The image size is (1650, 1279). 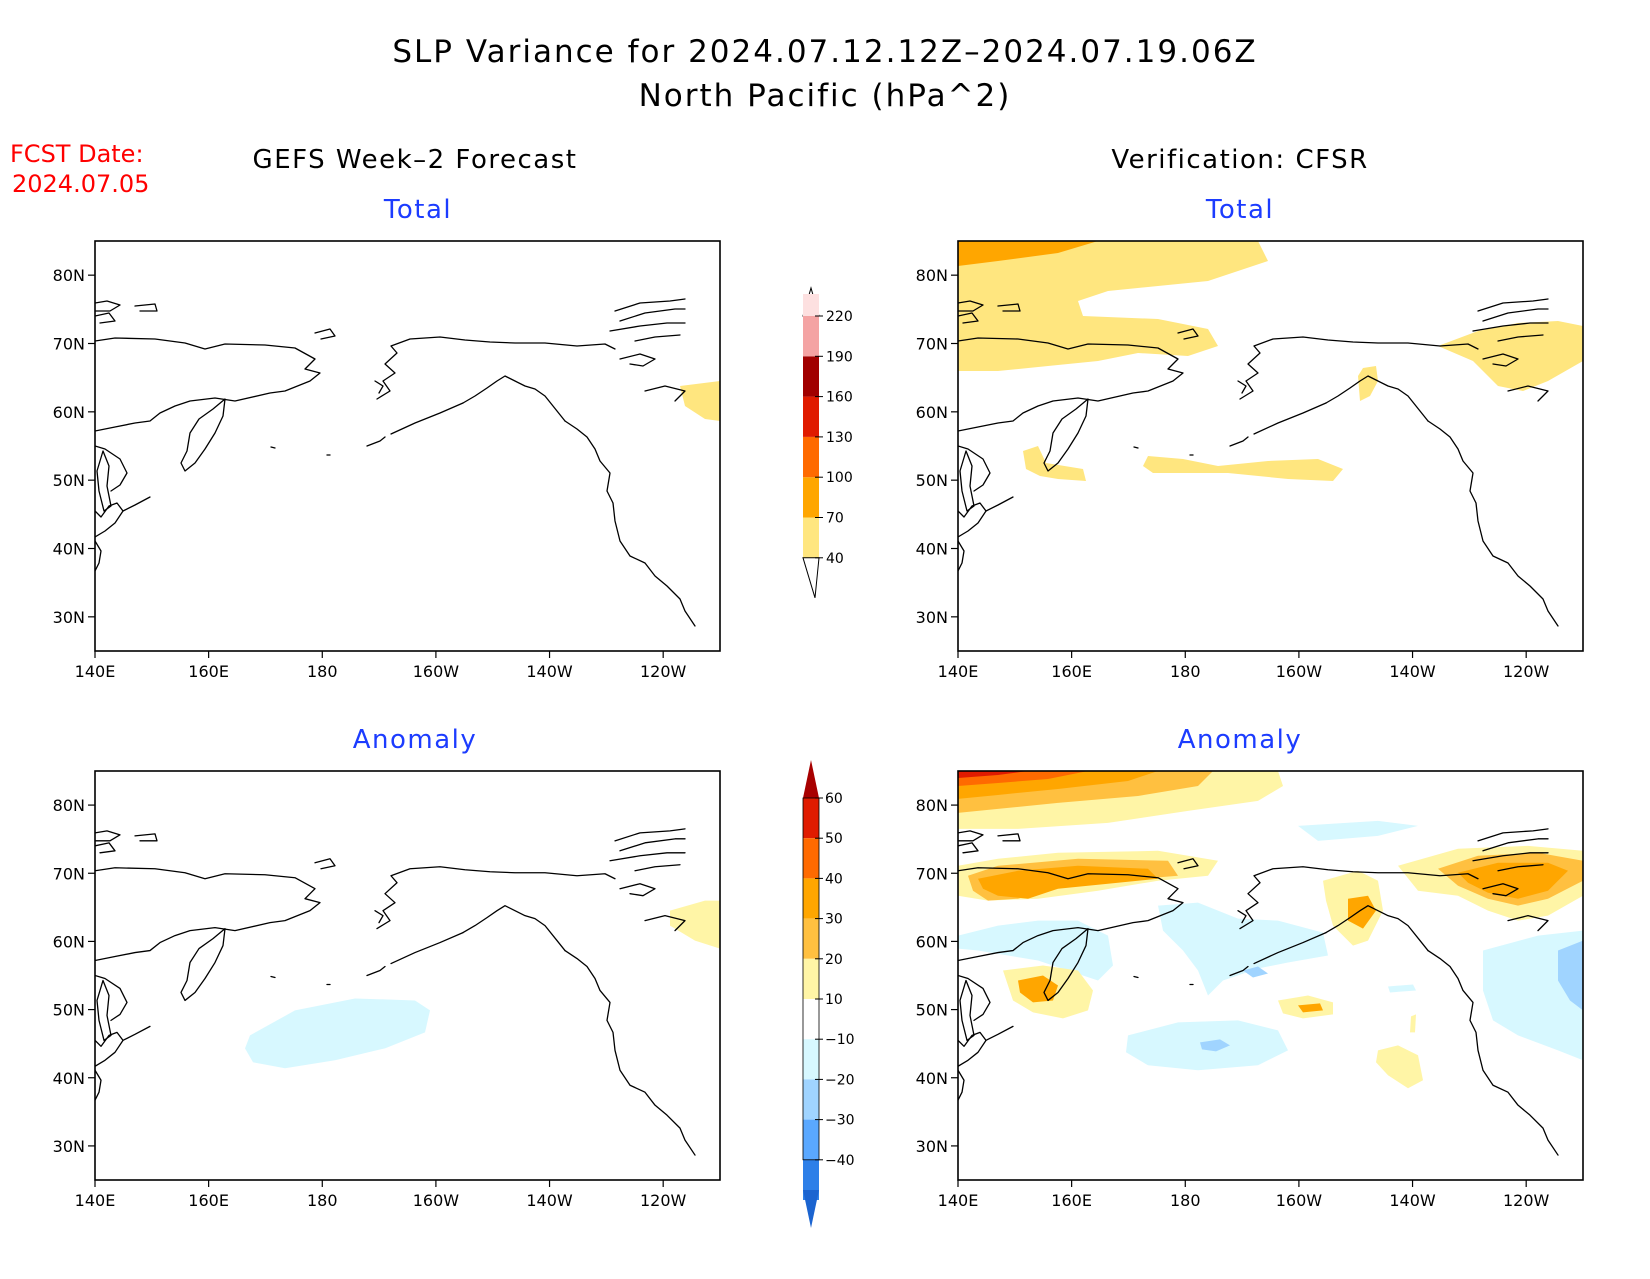 I want to click on colorbar-anomaly-label: 40, so click(x=834, y=879).